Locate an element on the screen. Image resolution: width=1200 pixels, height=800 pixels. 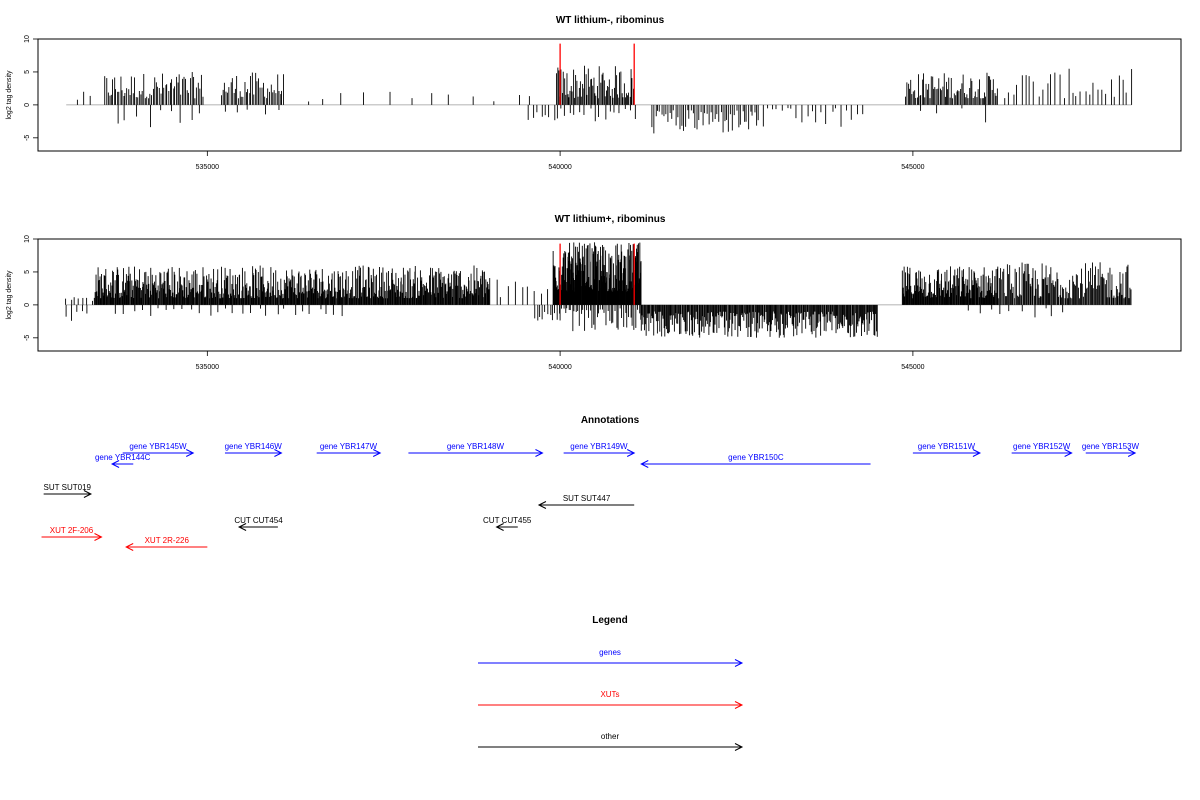
feature-label: SUT SUT447 is located at coordinates (587, 498).